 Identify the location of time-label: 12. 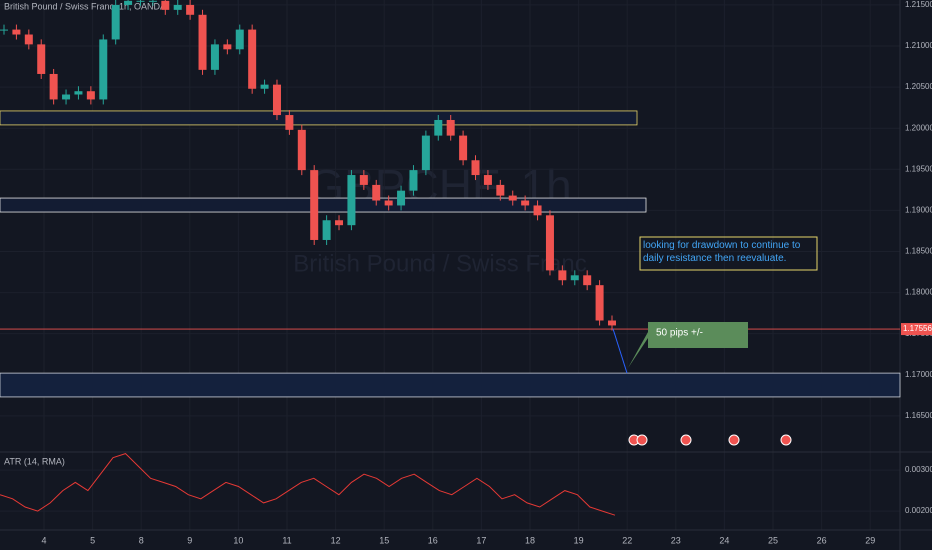
(336, 540).